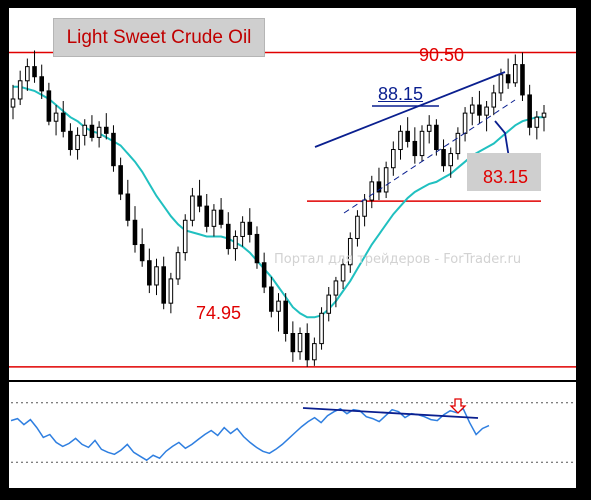 This screenshot has height=500, width=591. I want to click on resistance-label: 90.50, so click(442, 55).